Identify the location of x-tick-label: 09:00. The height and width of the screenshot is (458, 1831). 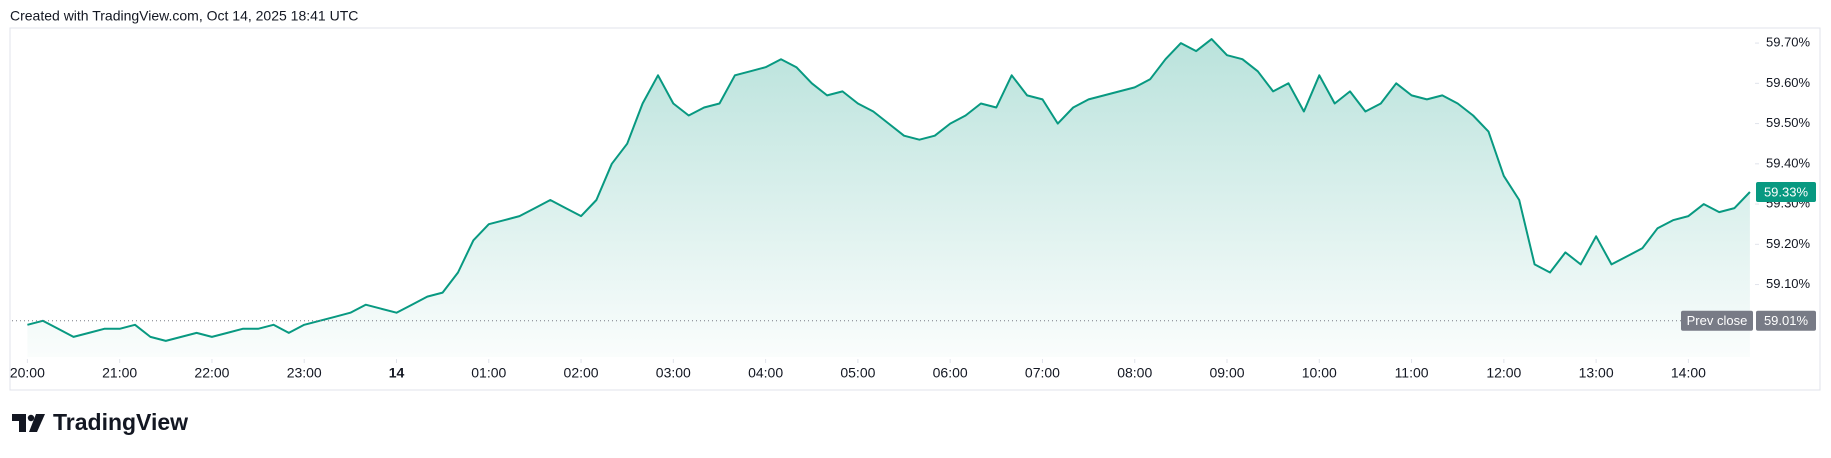
(1226, 373).